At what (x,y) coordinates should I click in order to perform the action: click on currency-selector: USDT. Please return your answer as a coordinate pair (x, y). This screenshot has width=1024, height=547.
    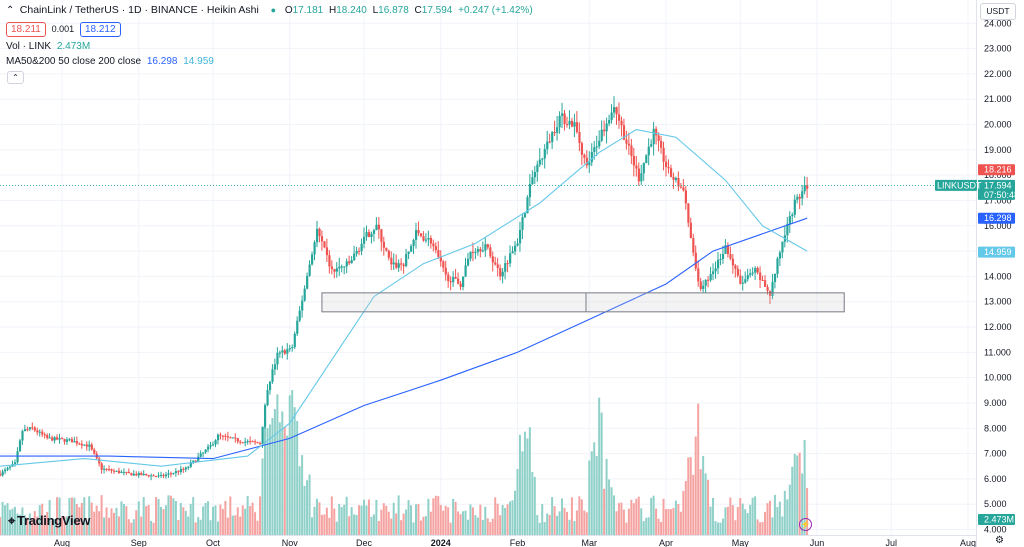
    Looking at the image, I should click on (998, 11).